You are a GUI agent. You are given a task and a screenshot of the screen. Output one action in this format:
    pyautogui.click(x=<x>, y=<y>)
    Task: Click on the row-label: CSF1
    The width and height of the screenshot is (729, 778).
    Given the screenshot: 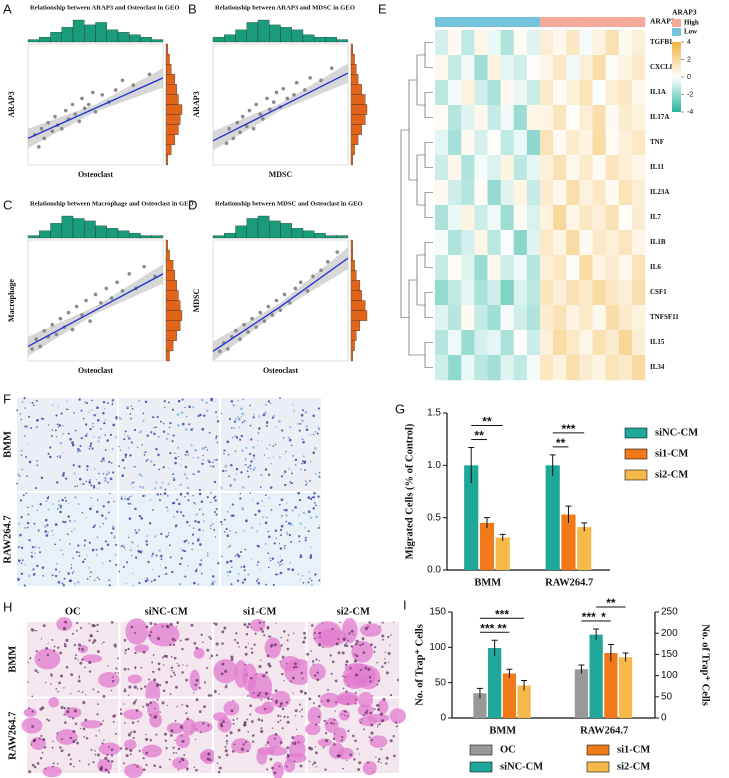 What is the action you would take?
    pyautogui.click(x=658, y=292)
    